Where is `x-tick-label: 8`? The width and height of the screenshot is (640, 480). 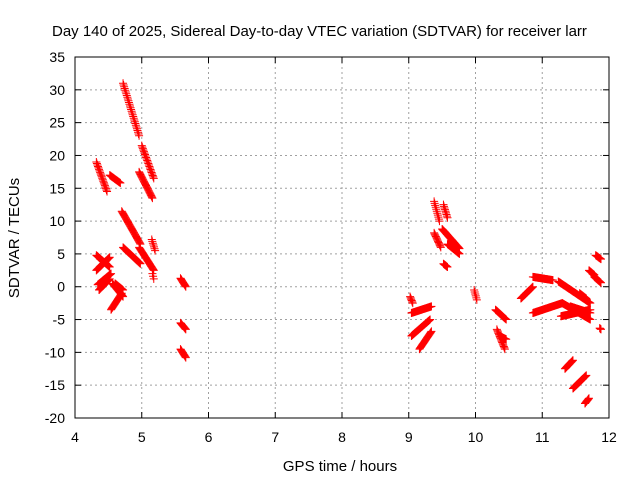
x-tick-label: 8 is located at coordinates (342, 437).